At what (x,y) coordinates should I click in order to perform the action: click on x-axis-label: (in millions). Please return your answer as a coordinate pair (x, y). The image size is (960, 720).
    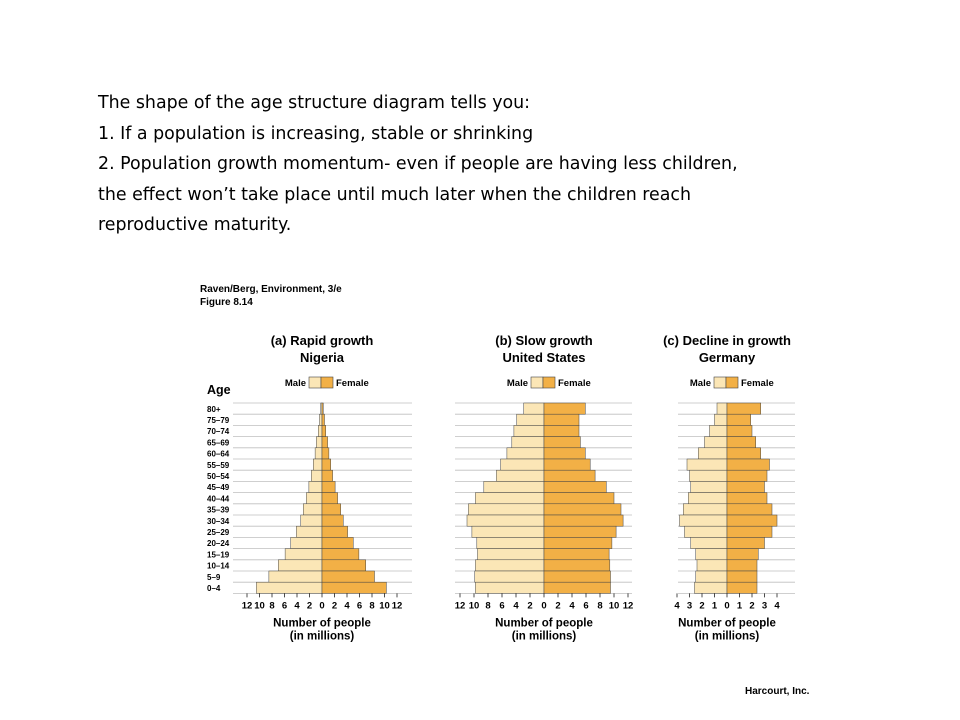
    Looking at the image, I should click on (727, 636).